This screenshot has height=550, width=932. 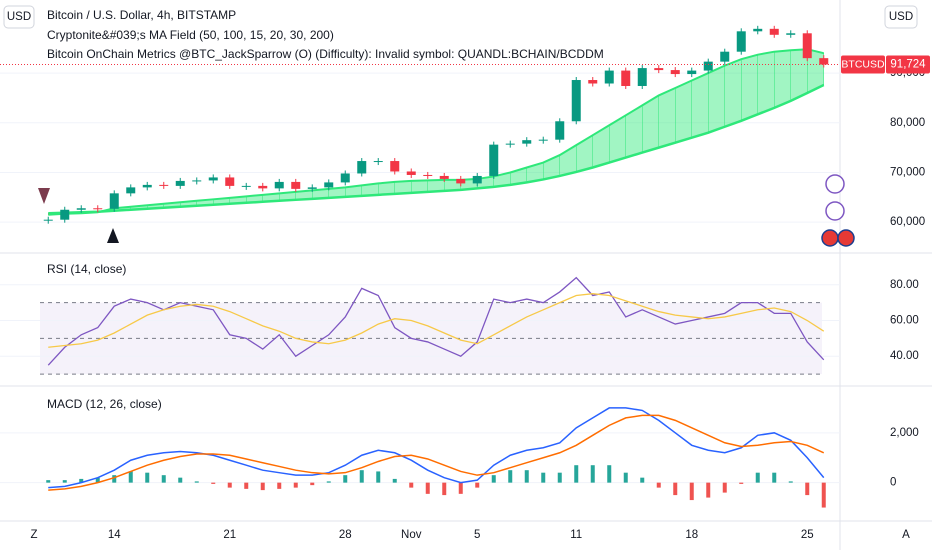 I want to click on rsi-ma-line, so click(x=436, y=320).